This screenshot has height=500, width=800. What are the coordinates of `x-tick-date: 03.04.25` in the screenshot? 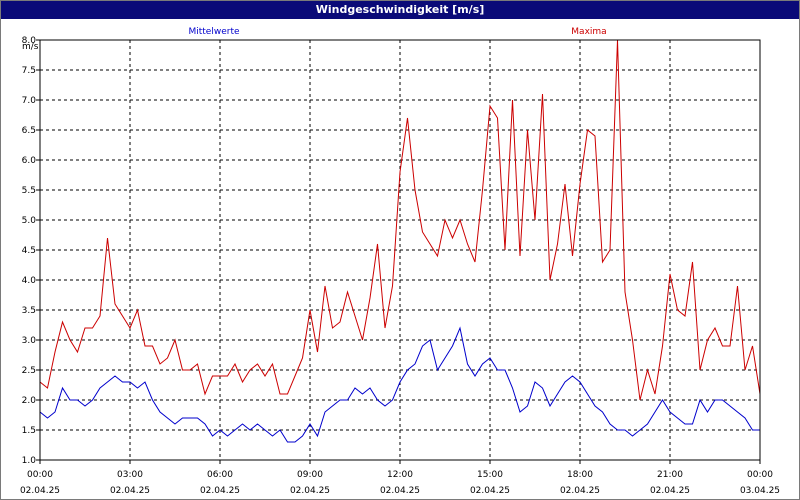 It's located at (760, 491).